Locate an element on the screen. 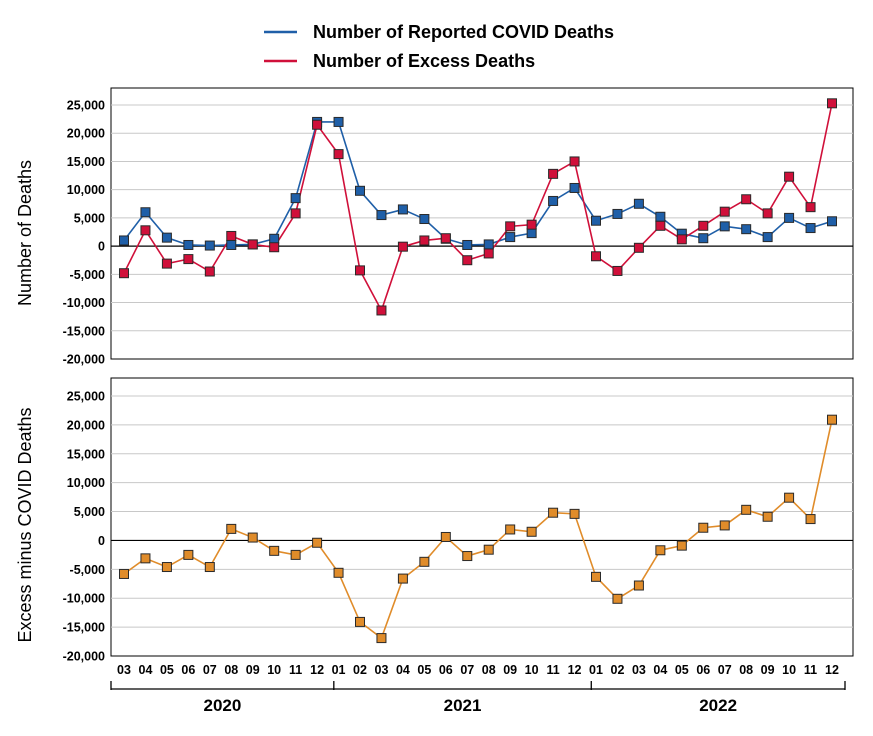 This screenshot has height=736, width=873. bottom-y-axis-title: Excess minus COVID Deaths is located at coordinates (25, 524).